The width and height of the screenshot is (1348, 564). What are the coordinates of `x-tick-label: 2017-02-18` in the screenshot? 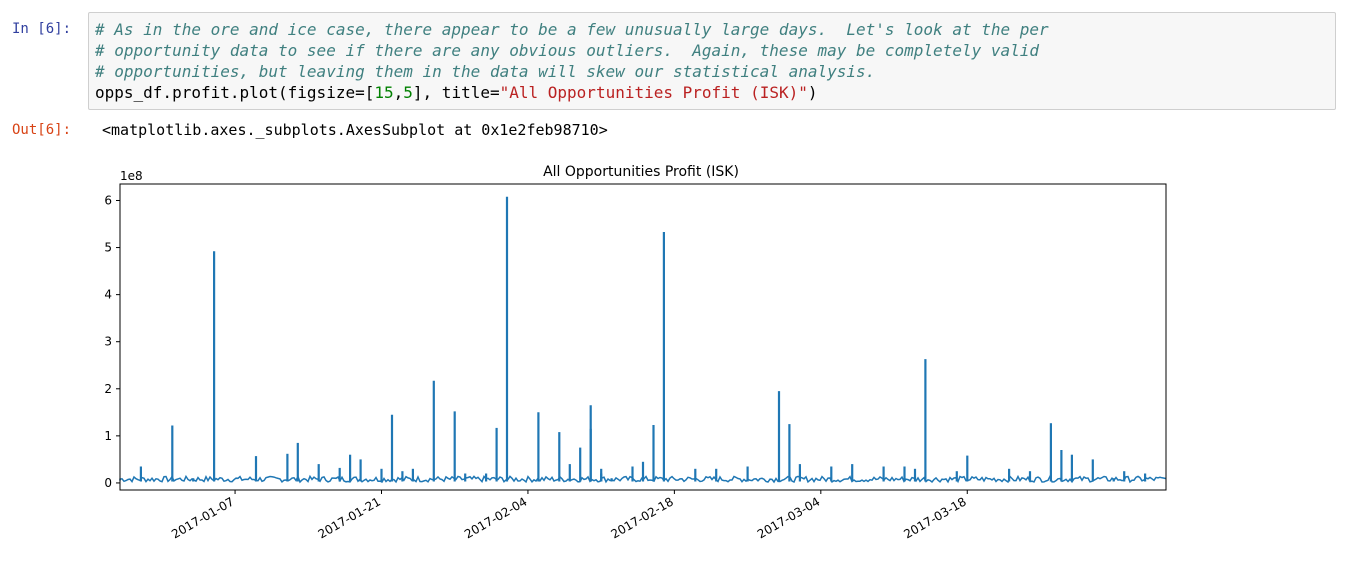 It's located at (641, 517).